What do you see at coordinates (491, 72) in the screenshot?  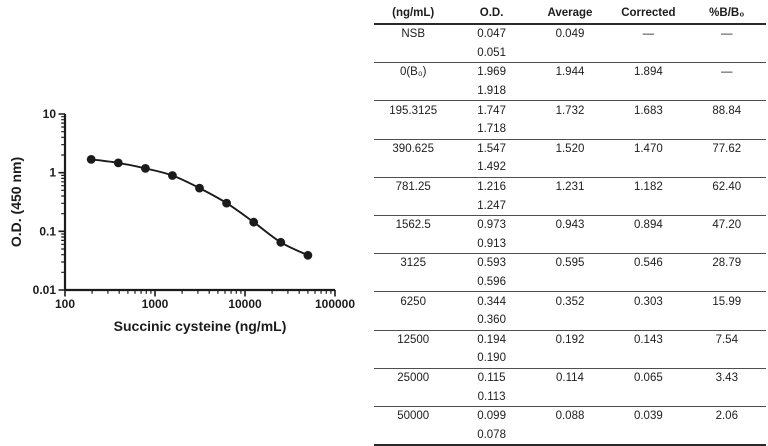 I see `cell-od: 1.969` at bounding box center [491, 72].